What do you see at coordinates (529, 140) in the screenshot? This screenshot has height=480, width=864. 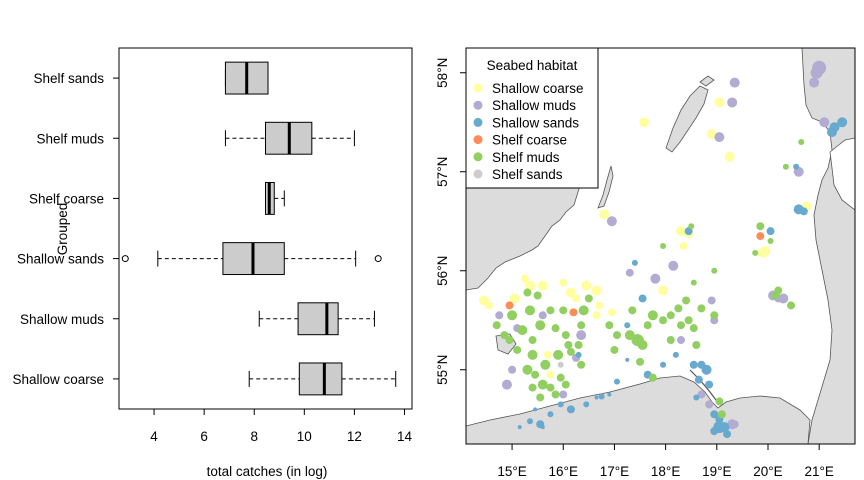 I see `legend-label: Shelf coarse` at bounding box center [529, 140].